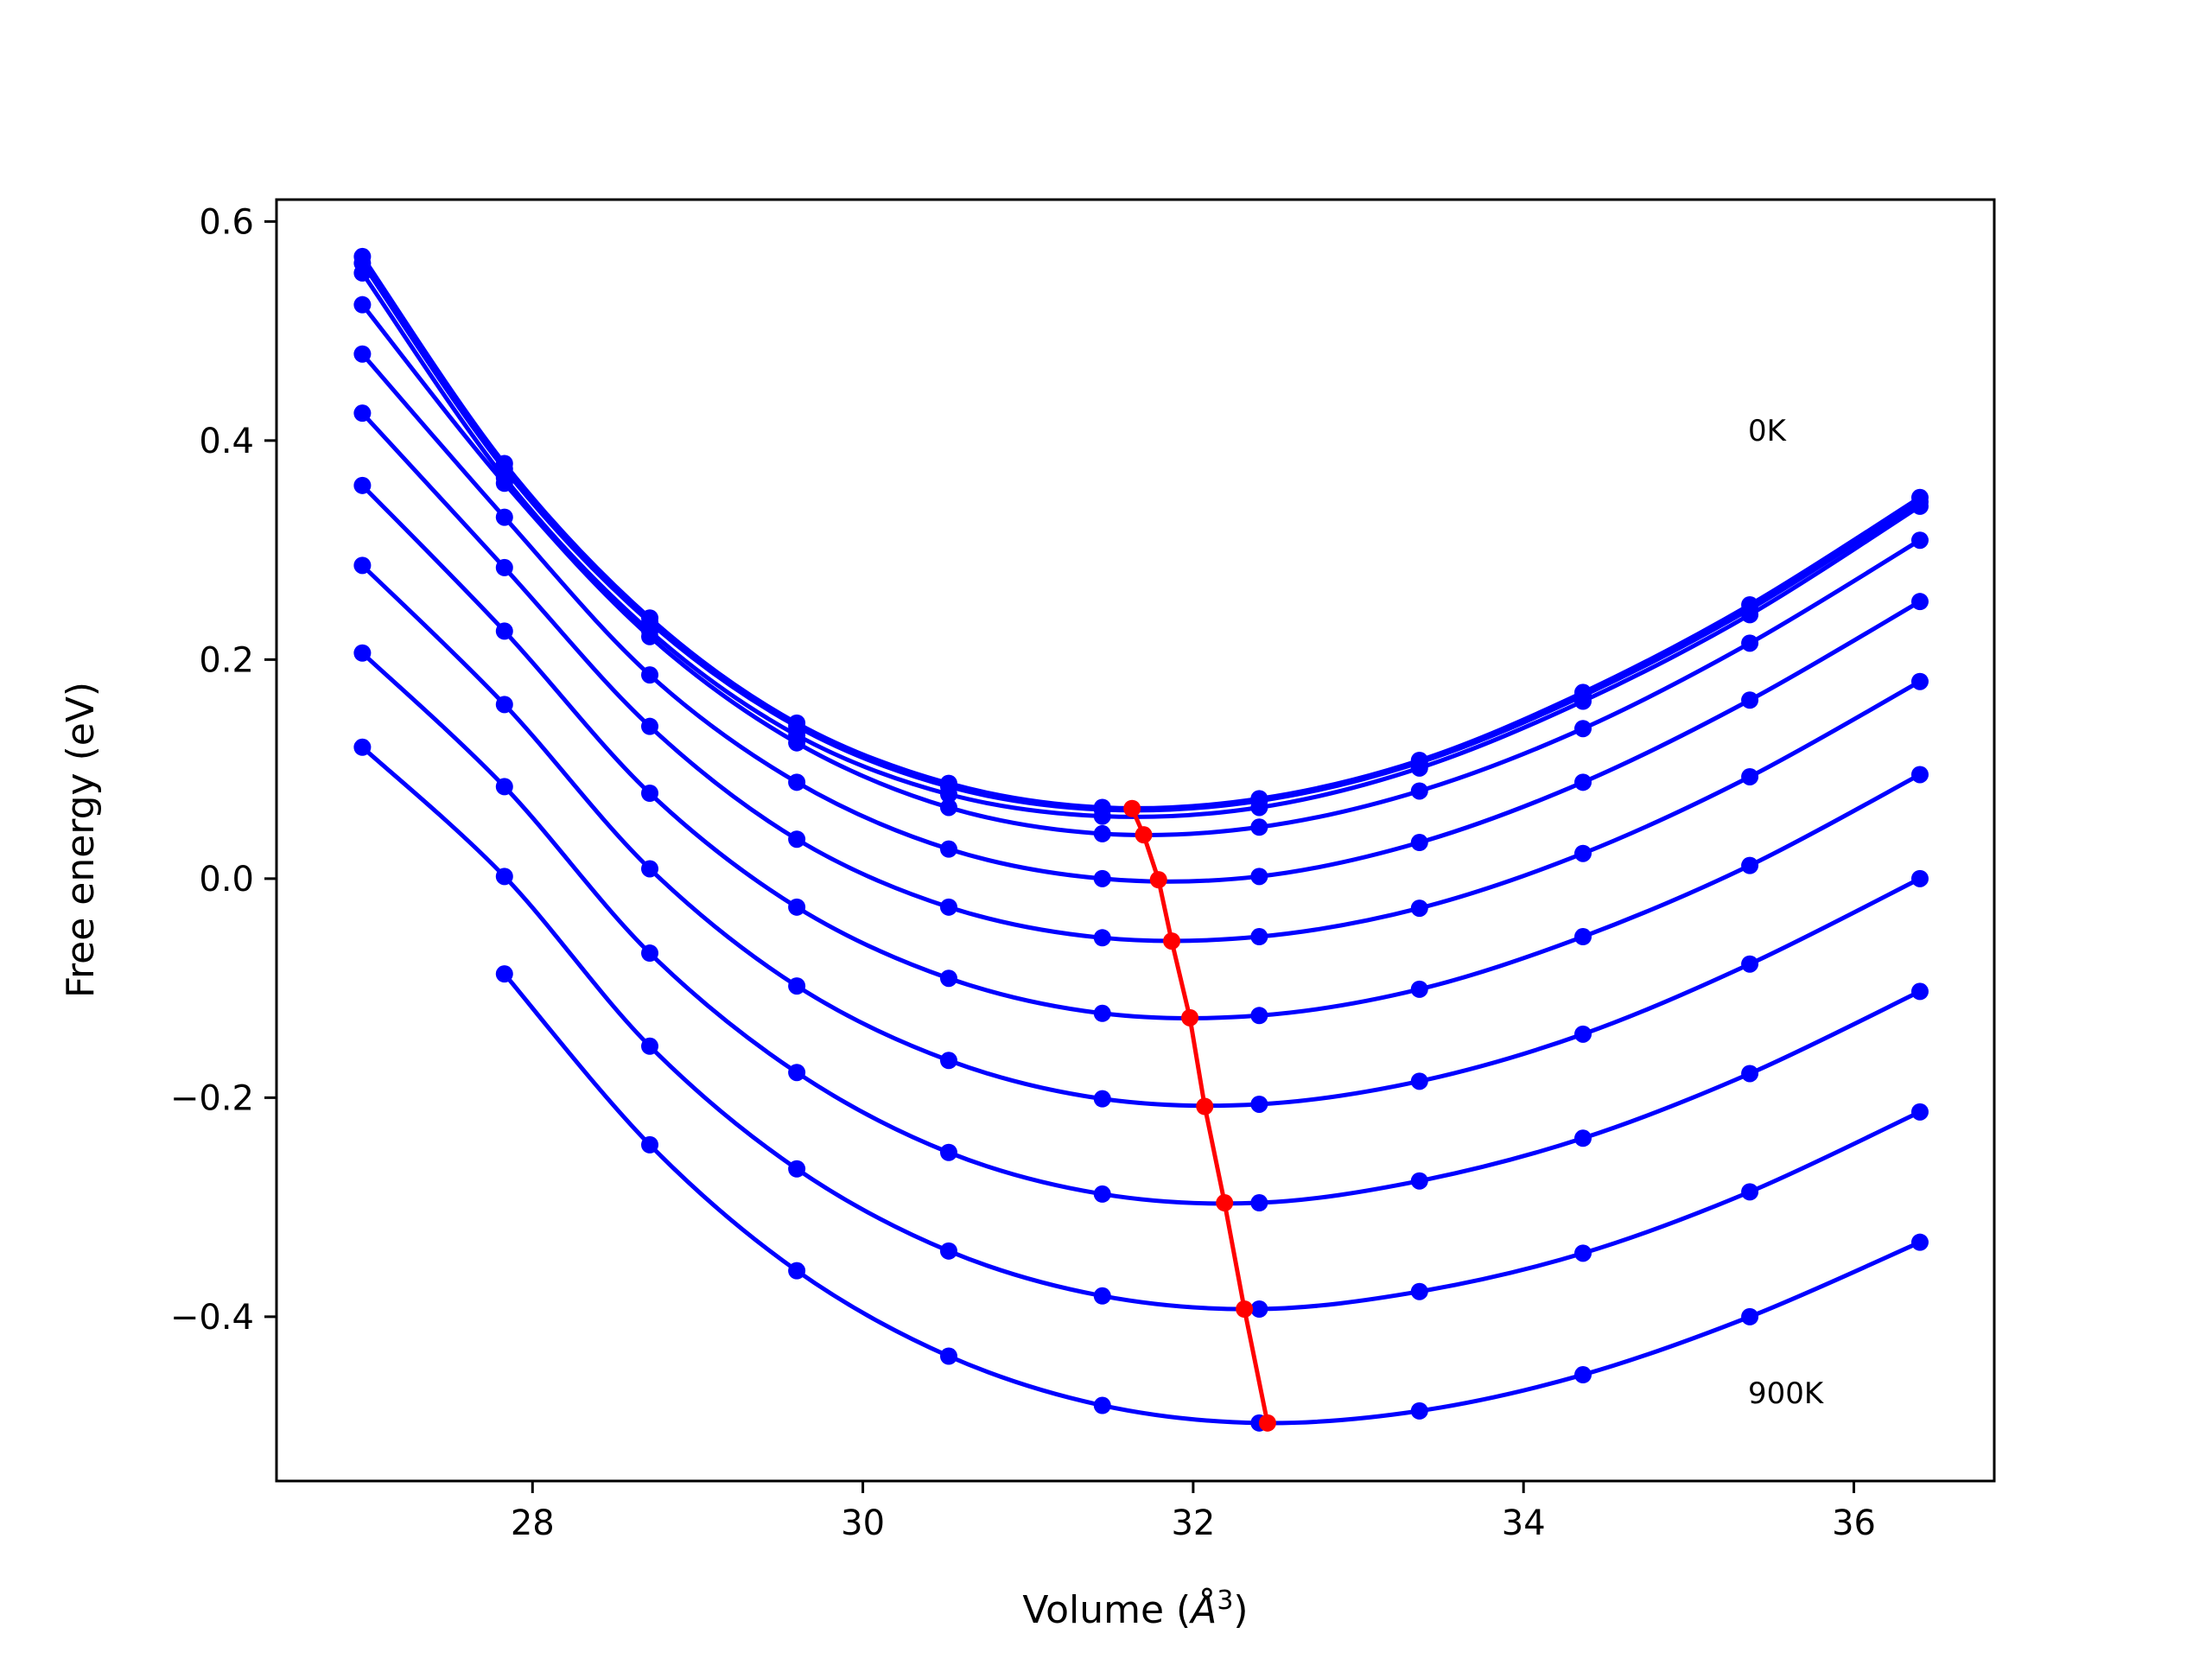 Image resolution: width=2212 pixels, height=1659 pixels. I want to click on y-tick-label: 0.6, so click(226, 222).